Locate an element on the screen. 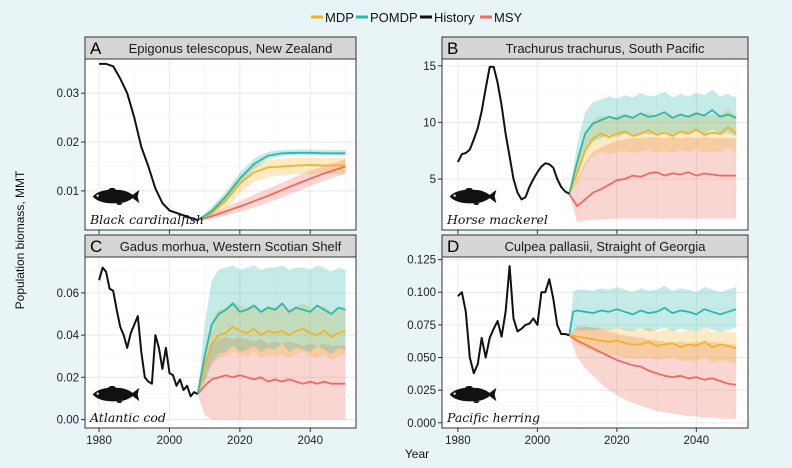 This screenshot has width=792, height=468. panel-b-series is located at coordinates (597, 144).